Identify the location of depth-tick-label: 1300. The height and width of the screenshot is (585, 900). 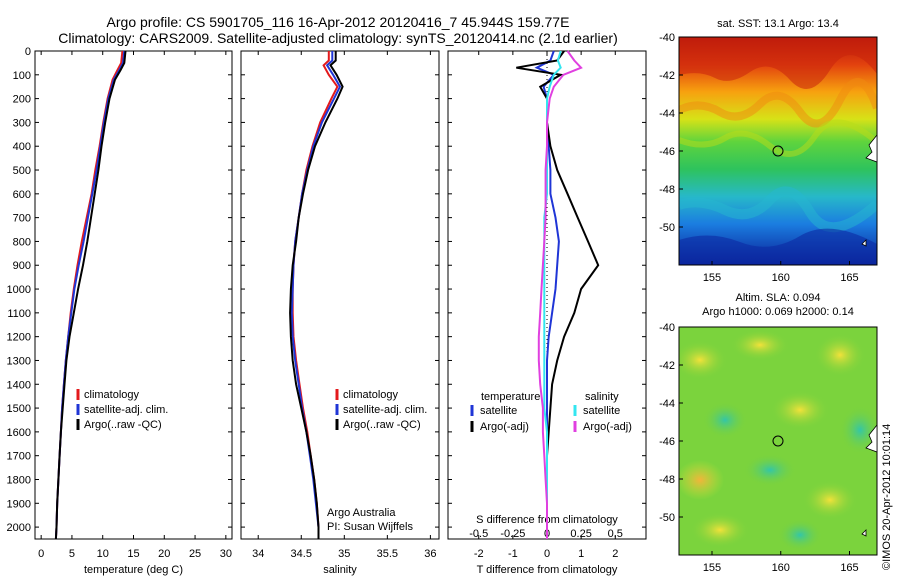
(19, 361).